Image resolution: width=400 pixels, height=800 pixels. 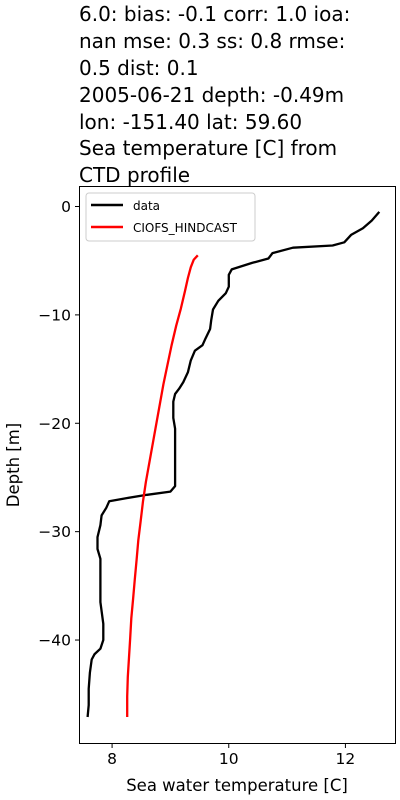 I want to click on x-tick-label: 8, so click(x=112, y=759).